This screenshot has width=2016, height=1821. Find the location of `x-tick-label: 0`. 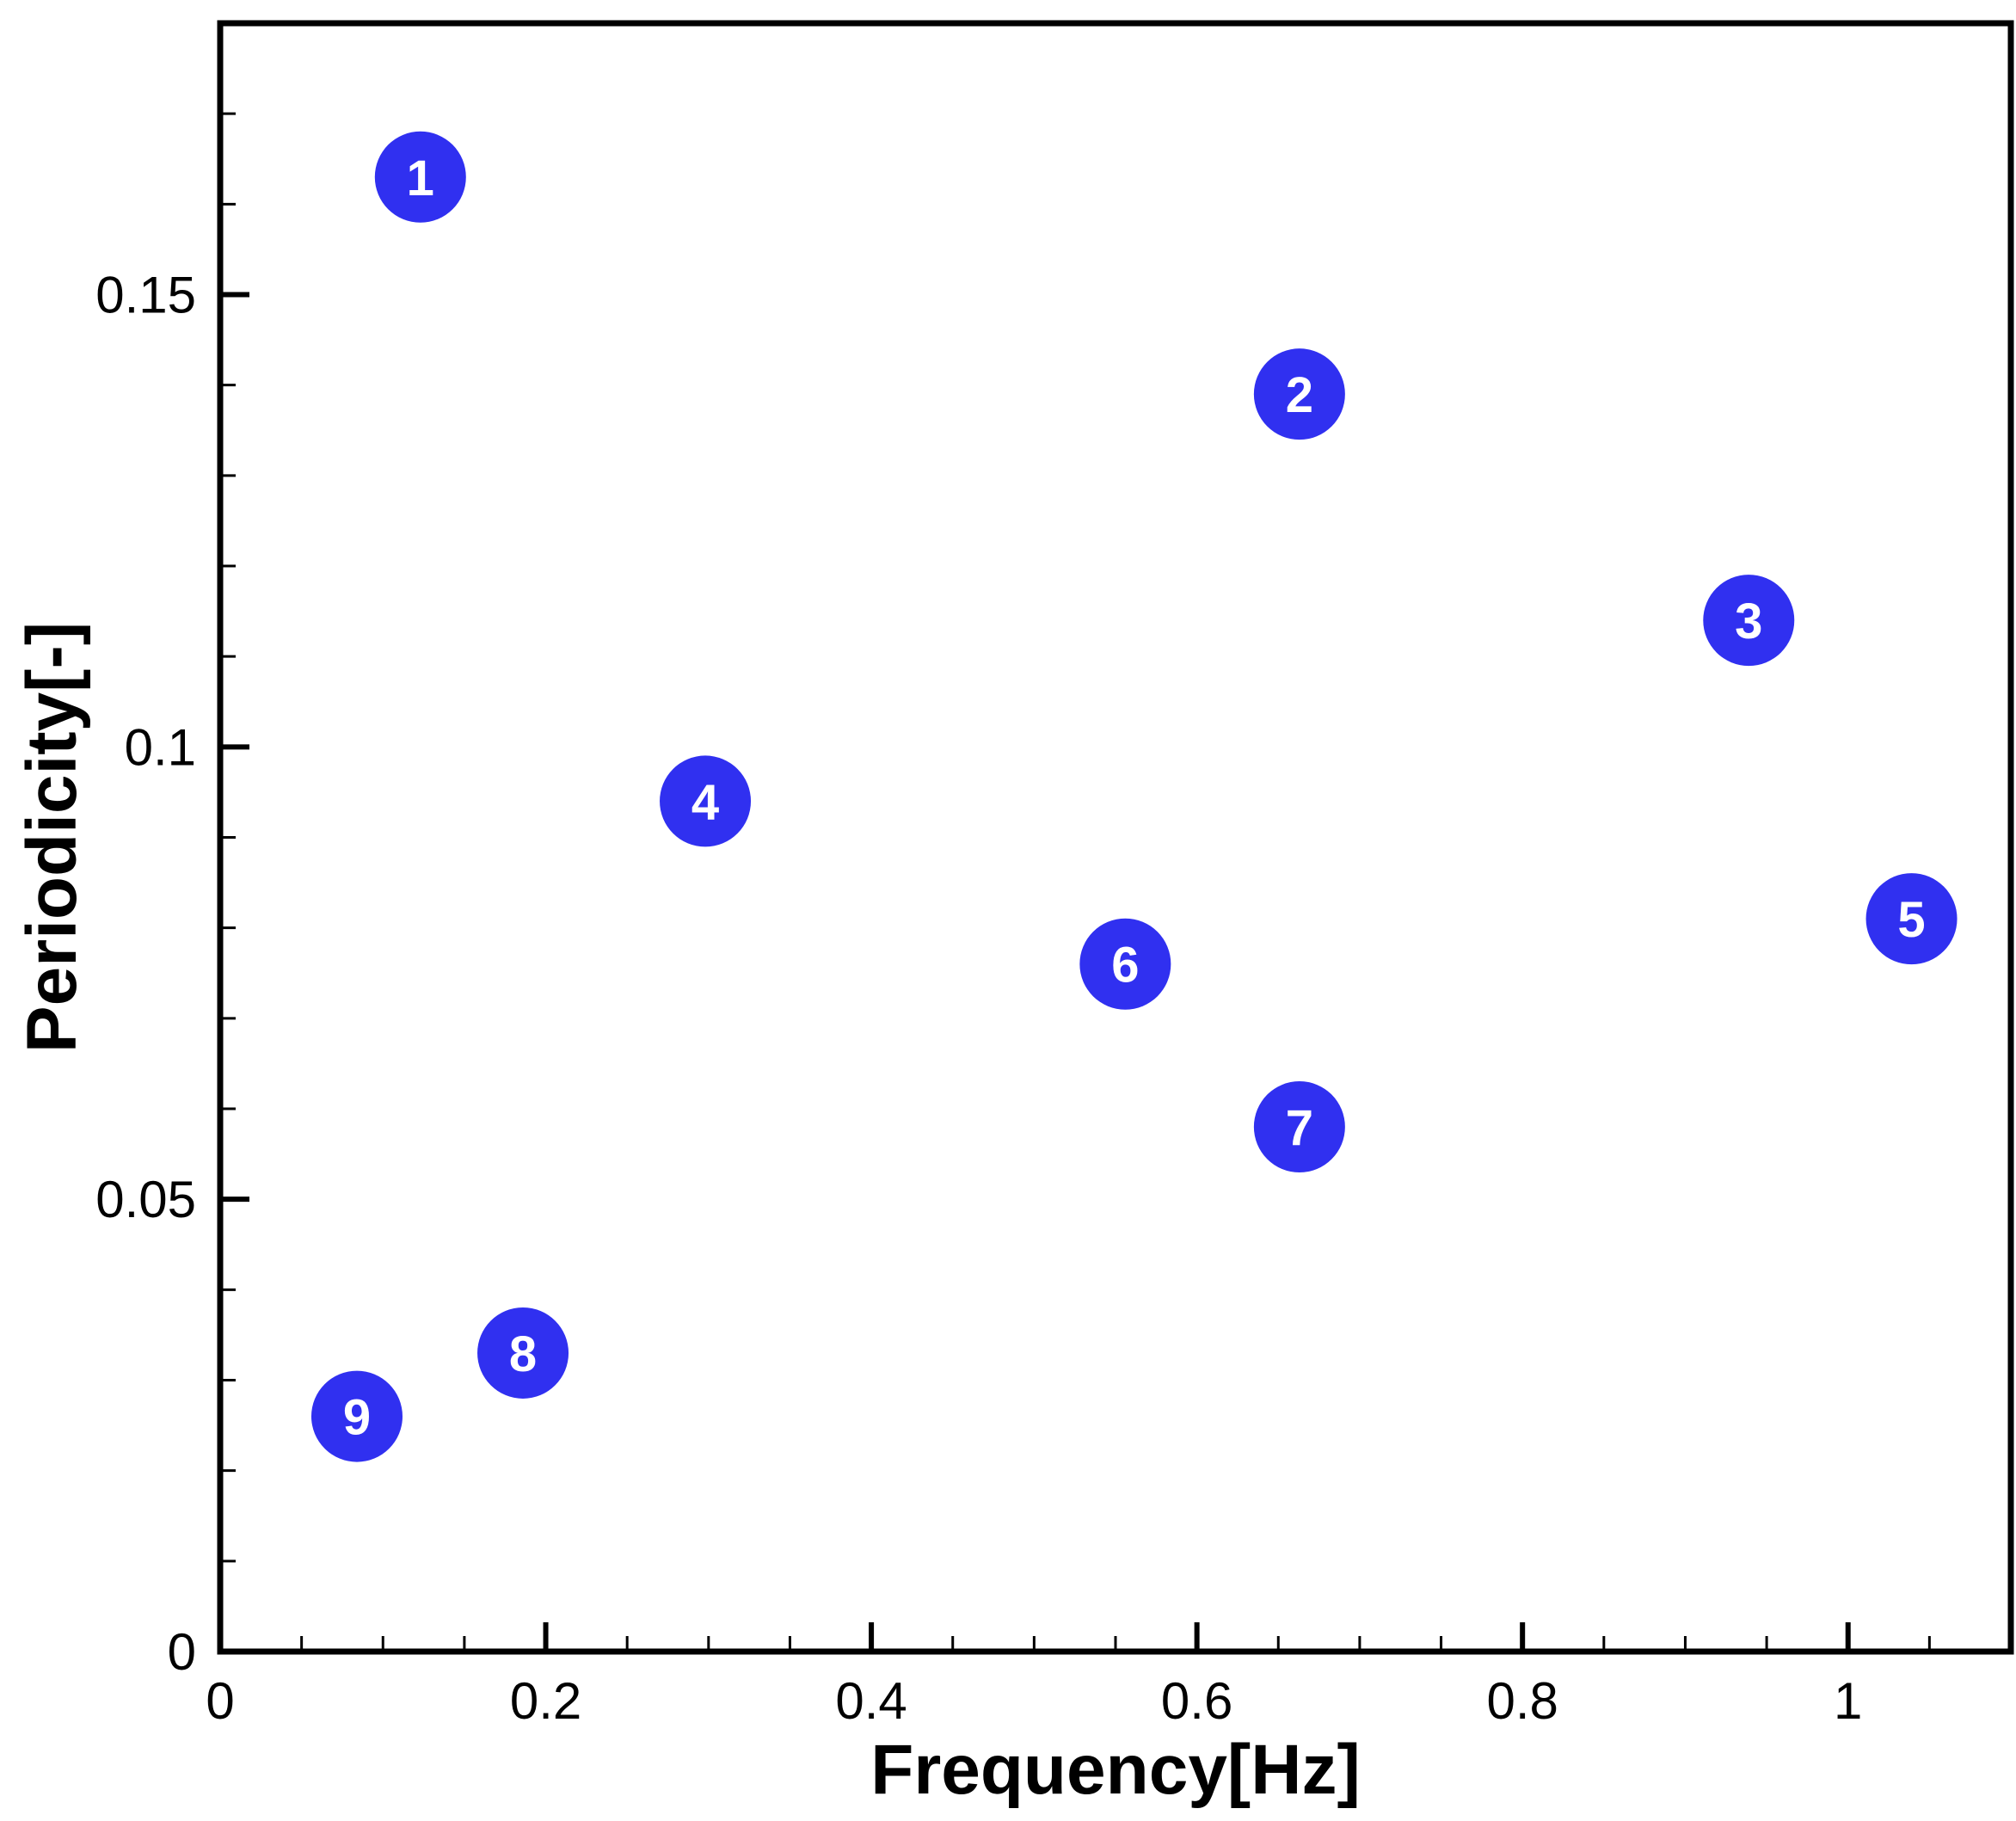

x-tick-label: 0 is located at coordinates (220, 1701).